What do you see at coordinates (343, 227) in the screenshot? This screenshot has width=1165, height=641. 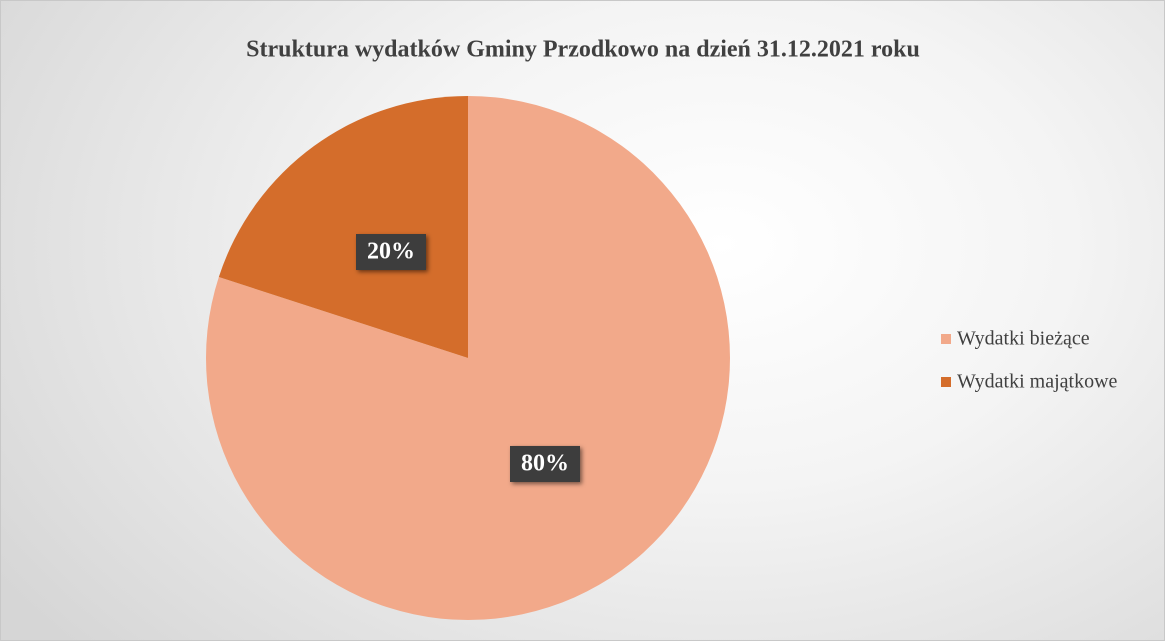 I see `pie-slice` at bounding box center [343, 227].